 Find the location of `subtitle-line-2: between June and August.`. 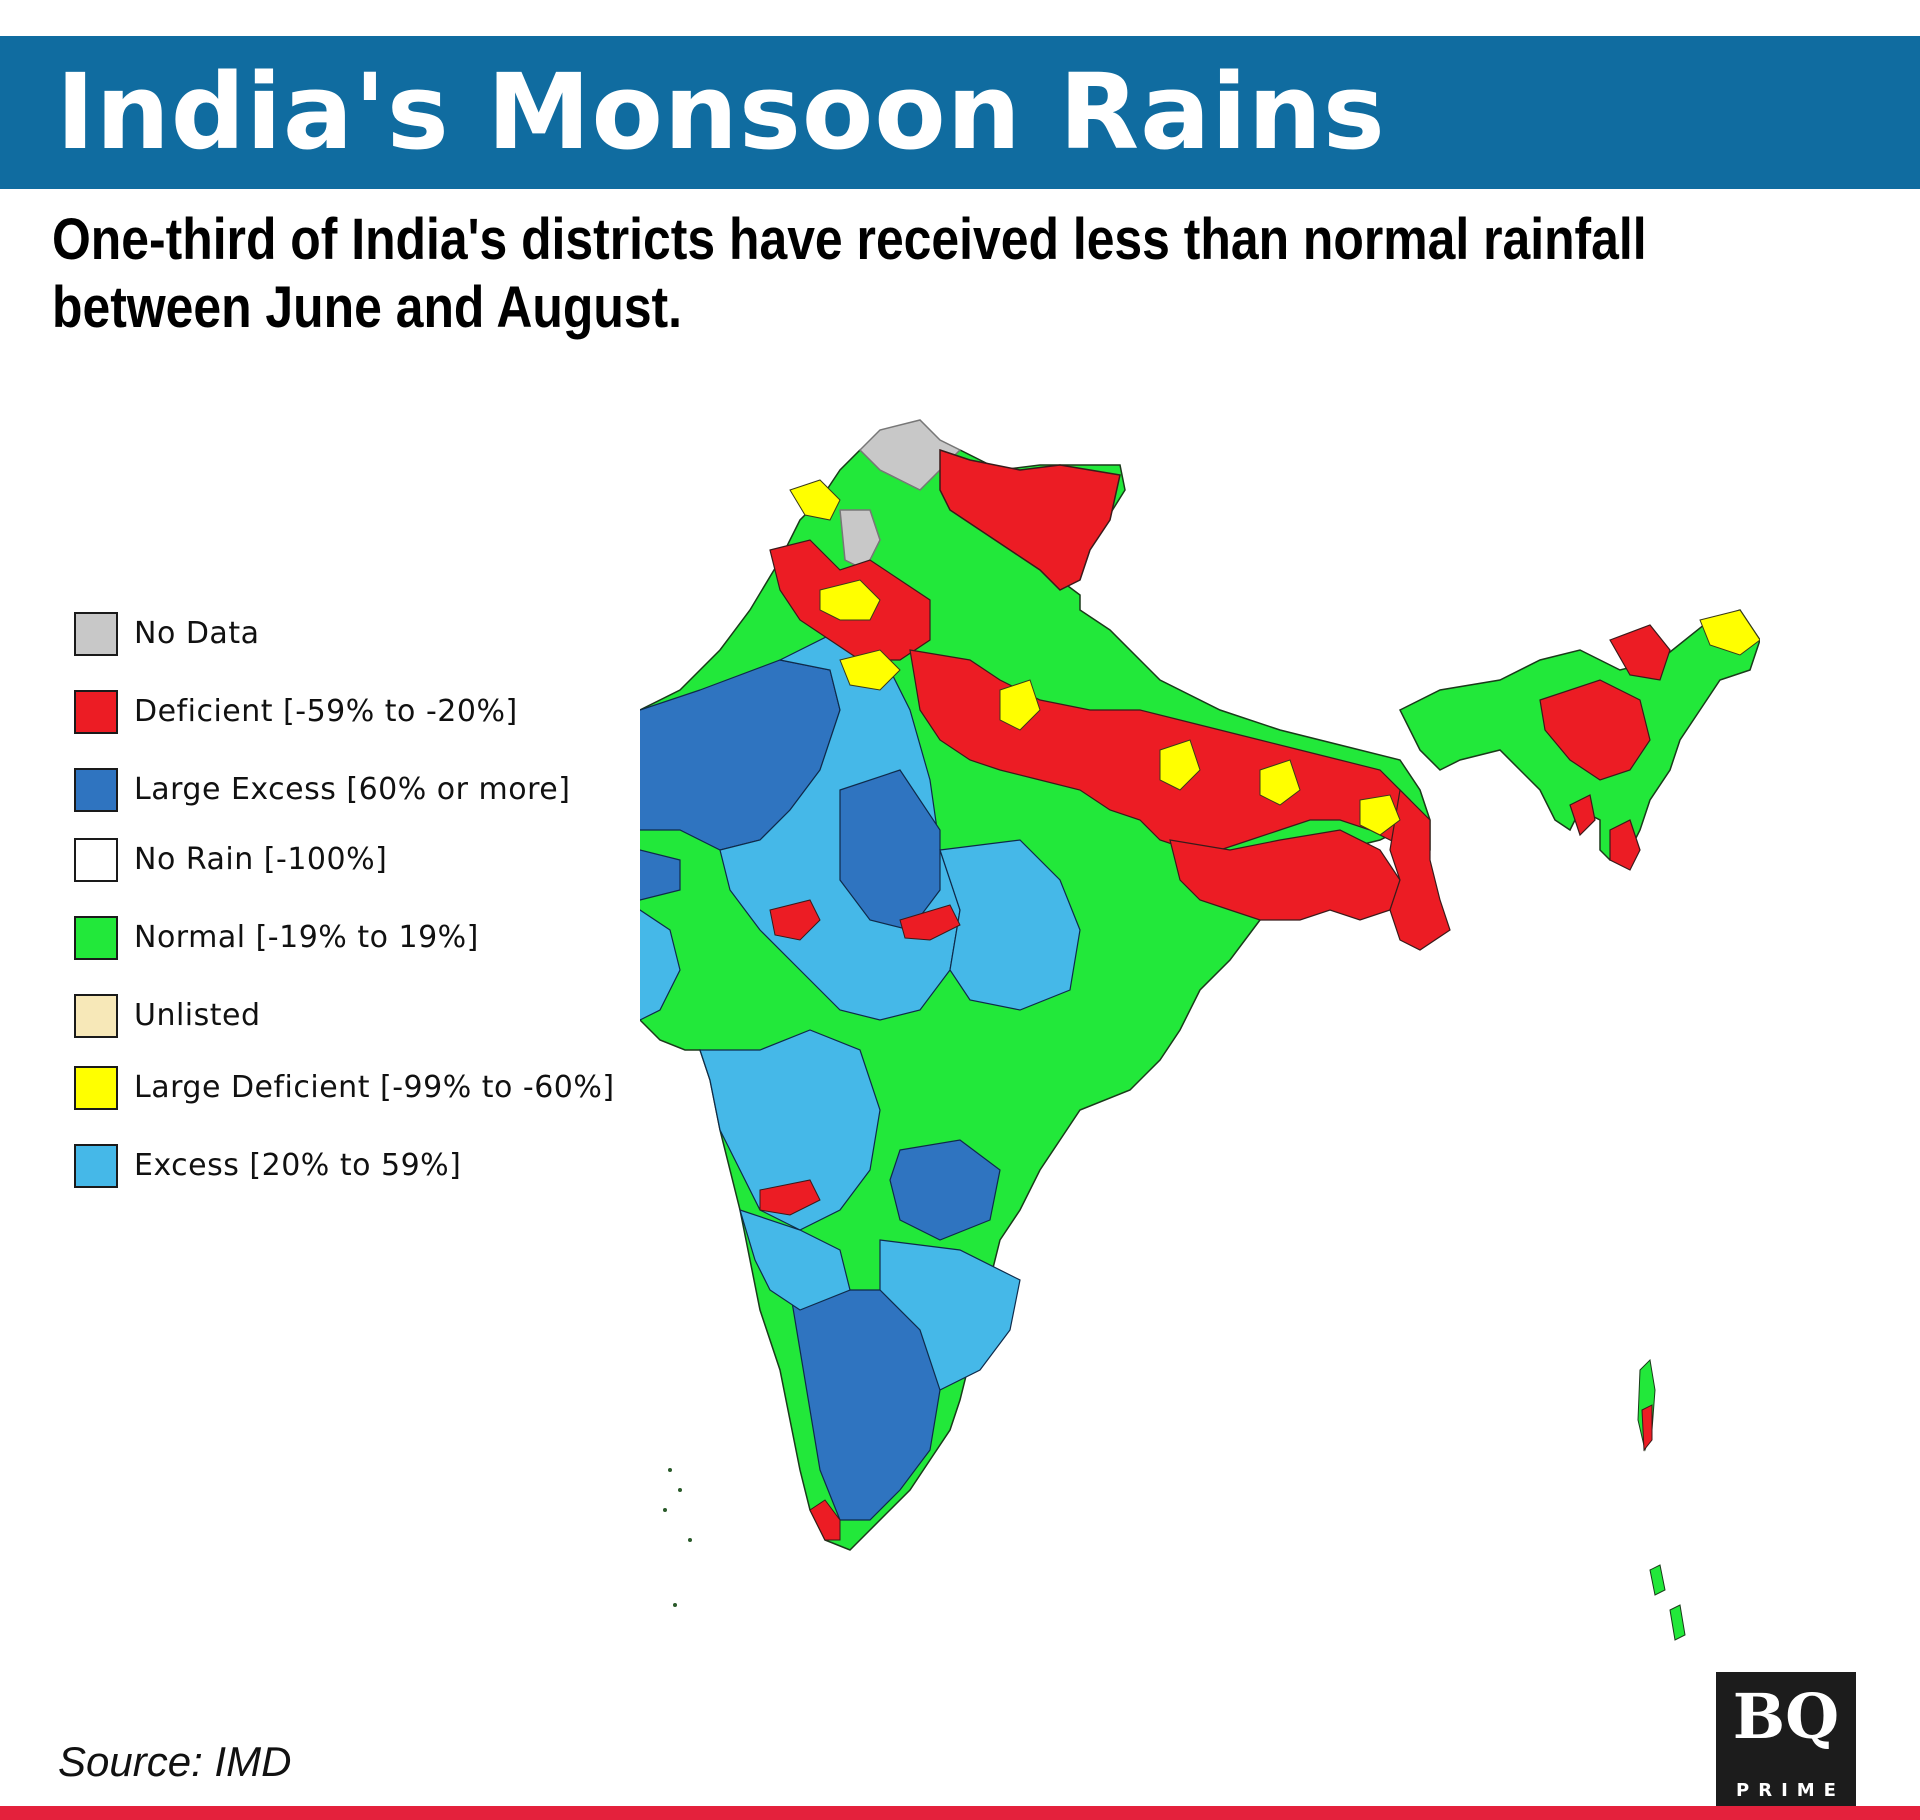

subtitle-line-2: between June and August. is located at coordinates (367, 307).